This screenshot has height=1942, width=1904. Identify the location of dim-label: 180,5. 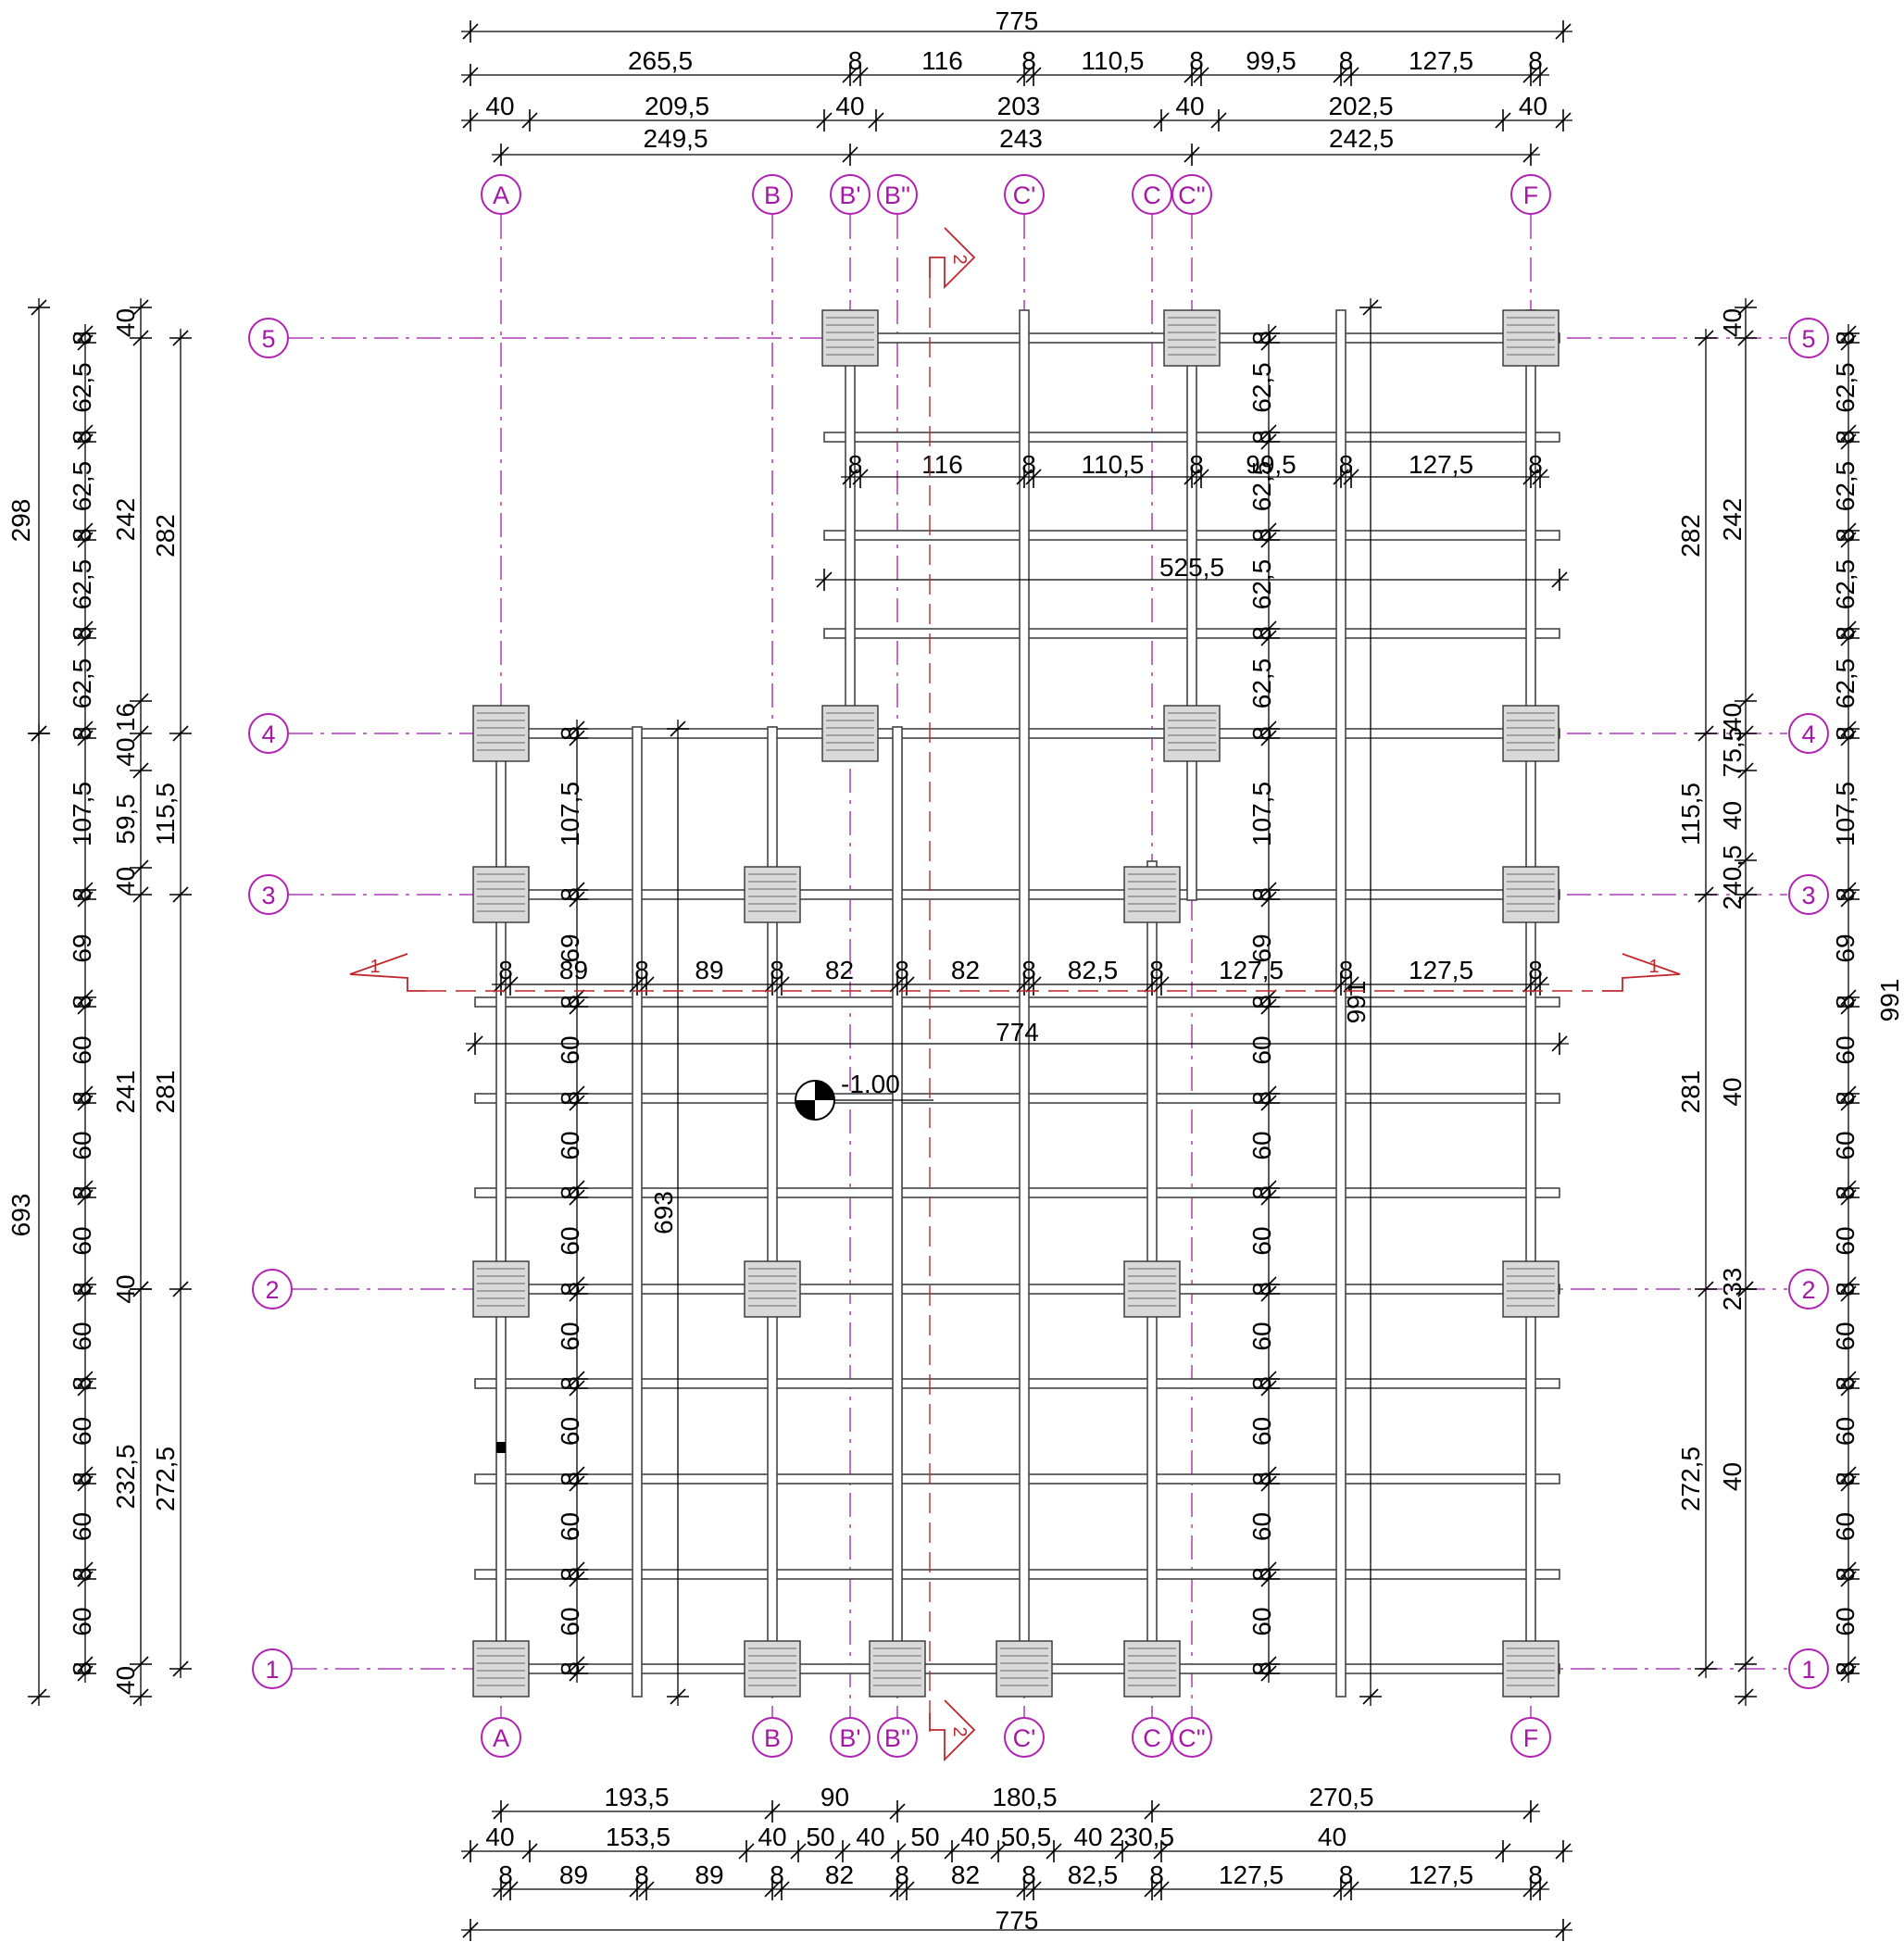
(1024, 1797).